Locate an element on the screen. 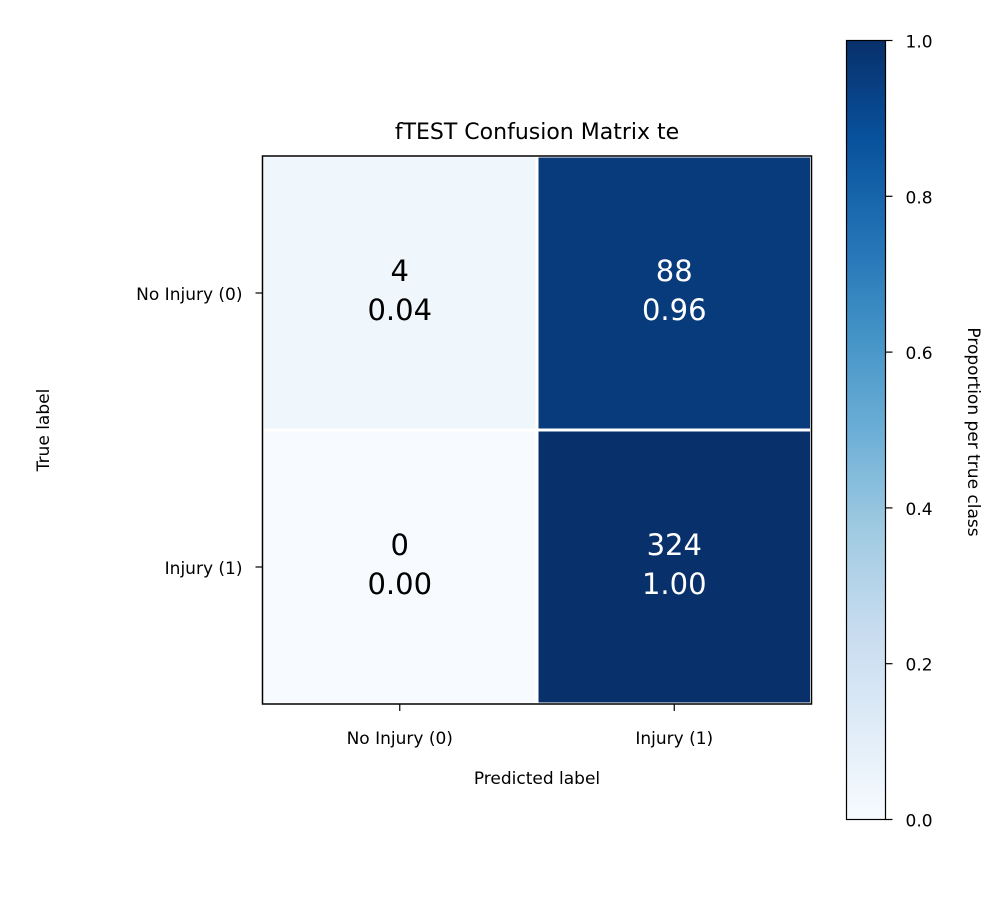 The width and height of the screenshot is (1000, 900). colorbar-tick-label: 1.0 is located at coordinates (919, 43).